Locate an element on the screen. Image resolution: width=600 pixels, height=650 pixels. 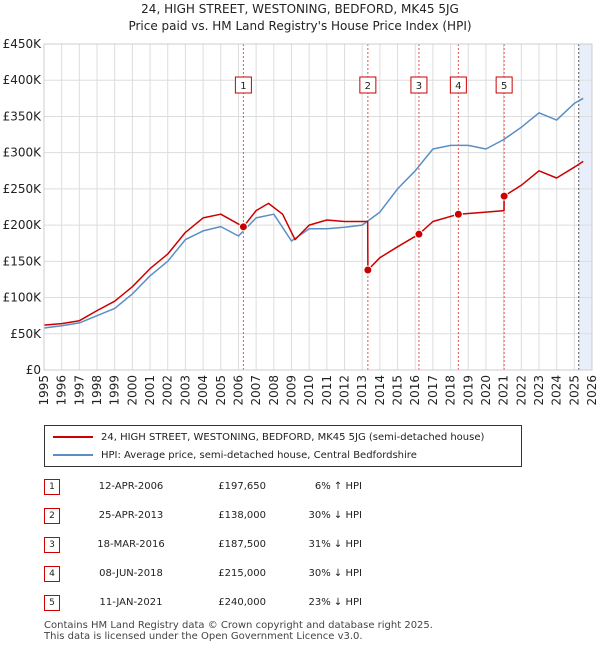
legend-property-swatch is located at coordinates (73, 437).